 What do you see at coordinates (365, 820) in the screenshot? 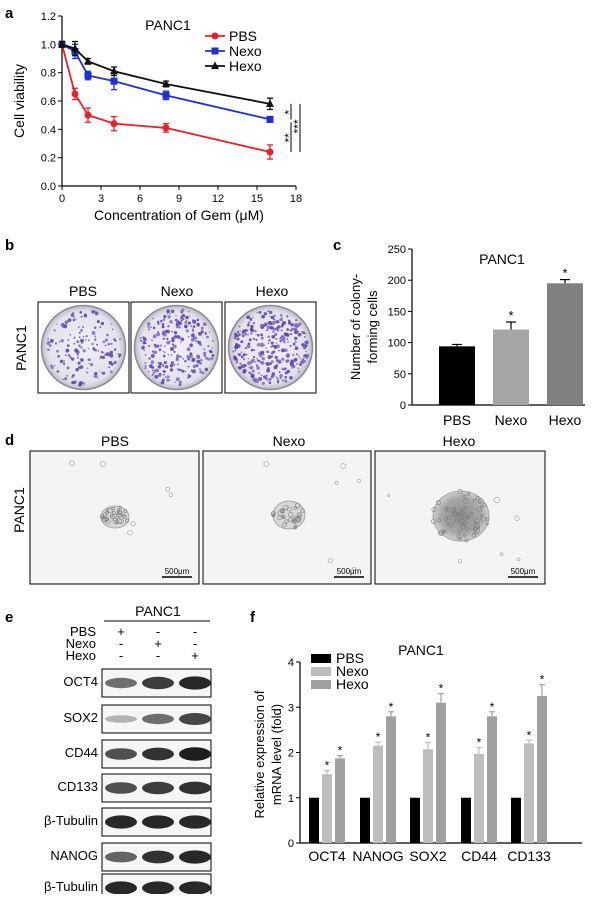
I see `f-bar-pbs-nanog` at bounding box center [365, 820].